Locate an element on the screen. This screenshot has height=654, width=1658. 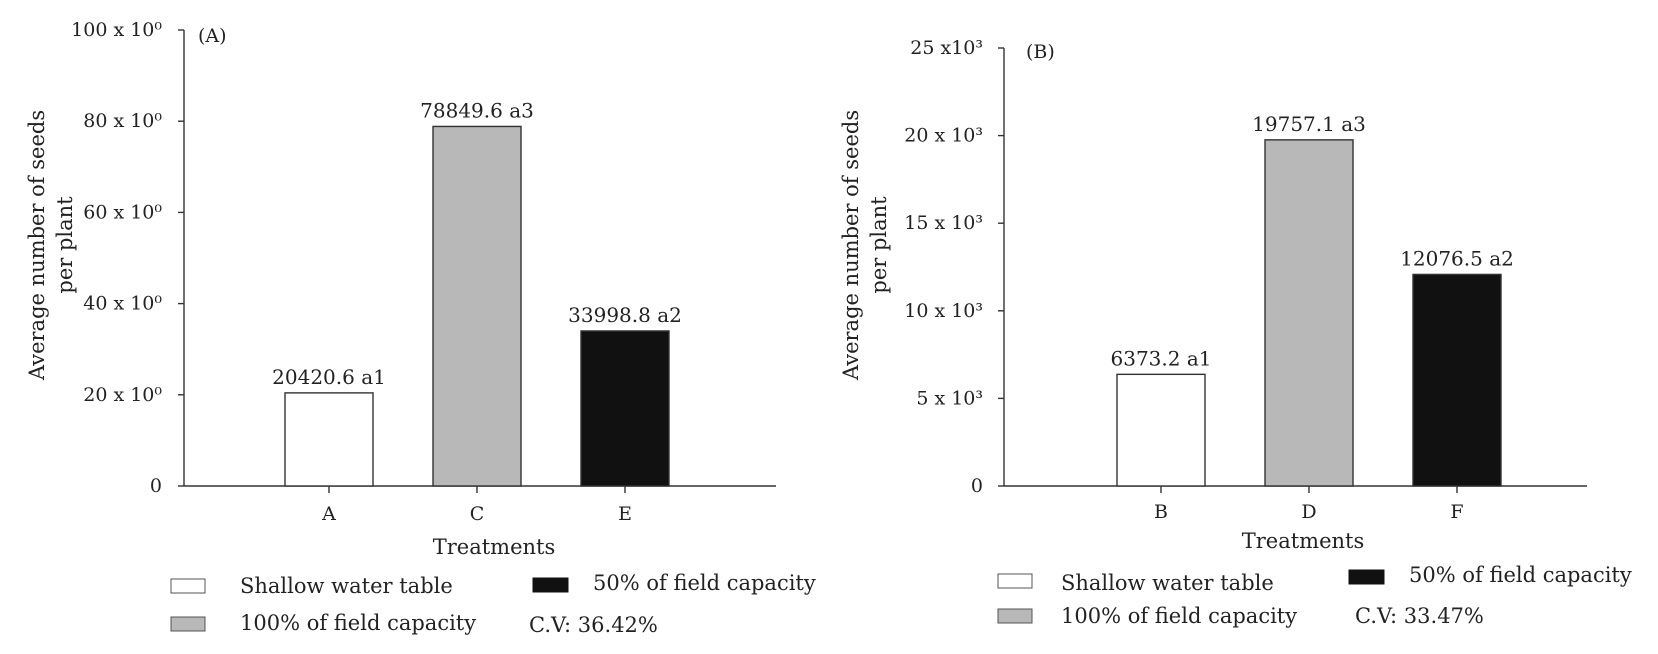
chart-b-ytick-label: 0 is located at coordinates (977, 486).